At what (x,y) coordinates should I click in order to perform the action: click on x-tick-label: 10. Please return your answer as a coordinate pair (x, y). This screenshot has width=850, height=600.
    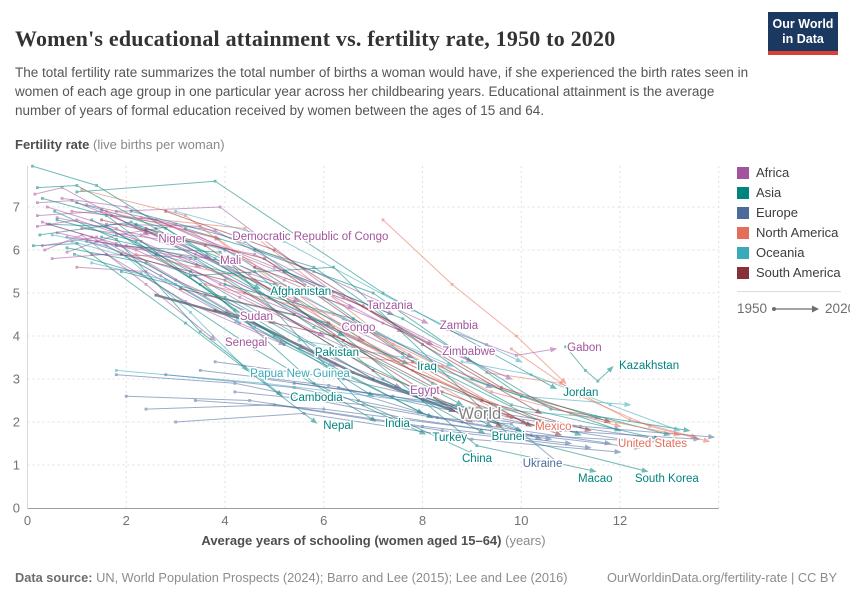
    Looking at the image, I should click on (521, 520).